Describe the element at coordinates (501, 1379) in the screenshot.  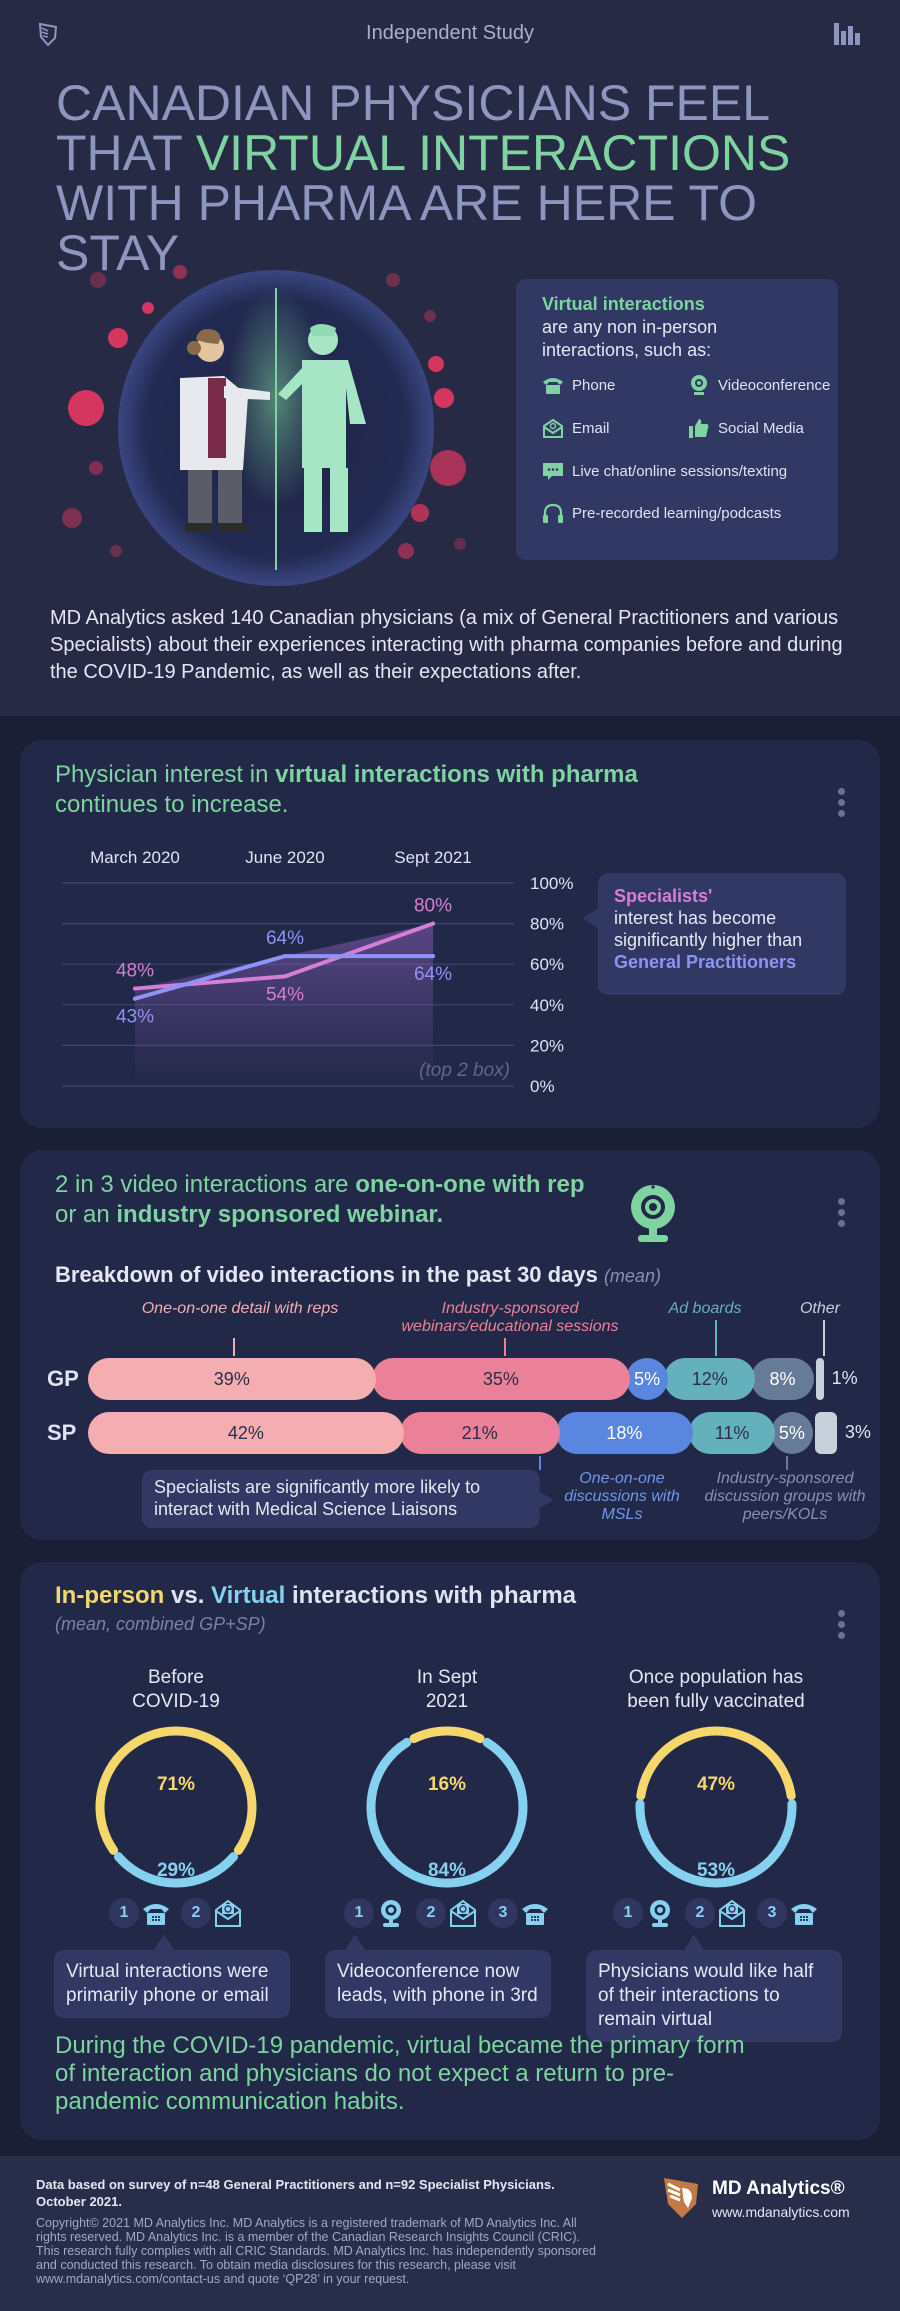
I see `bar-segment: 35%` at that location.